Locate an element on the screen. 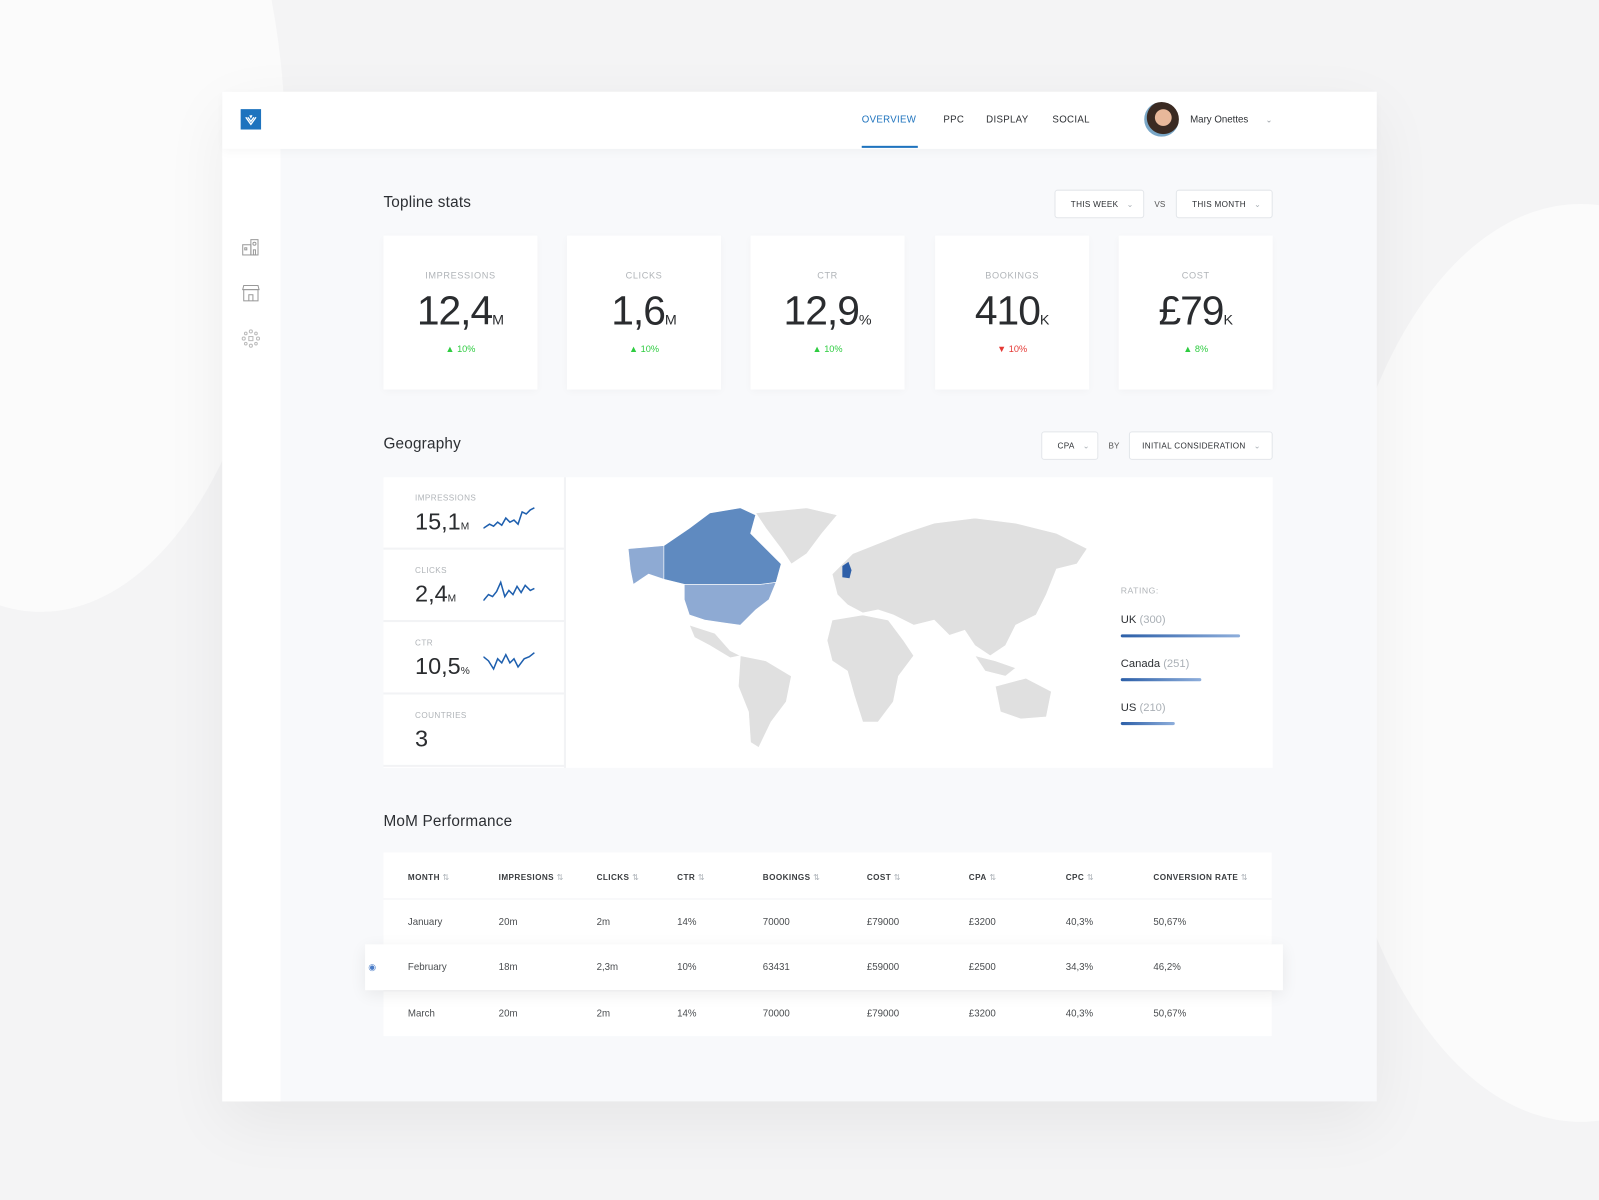 This screenshot has height=1200, width=1599. network-icon is located at coordinates (251, 338).